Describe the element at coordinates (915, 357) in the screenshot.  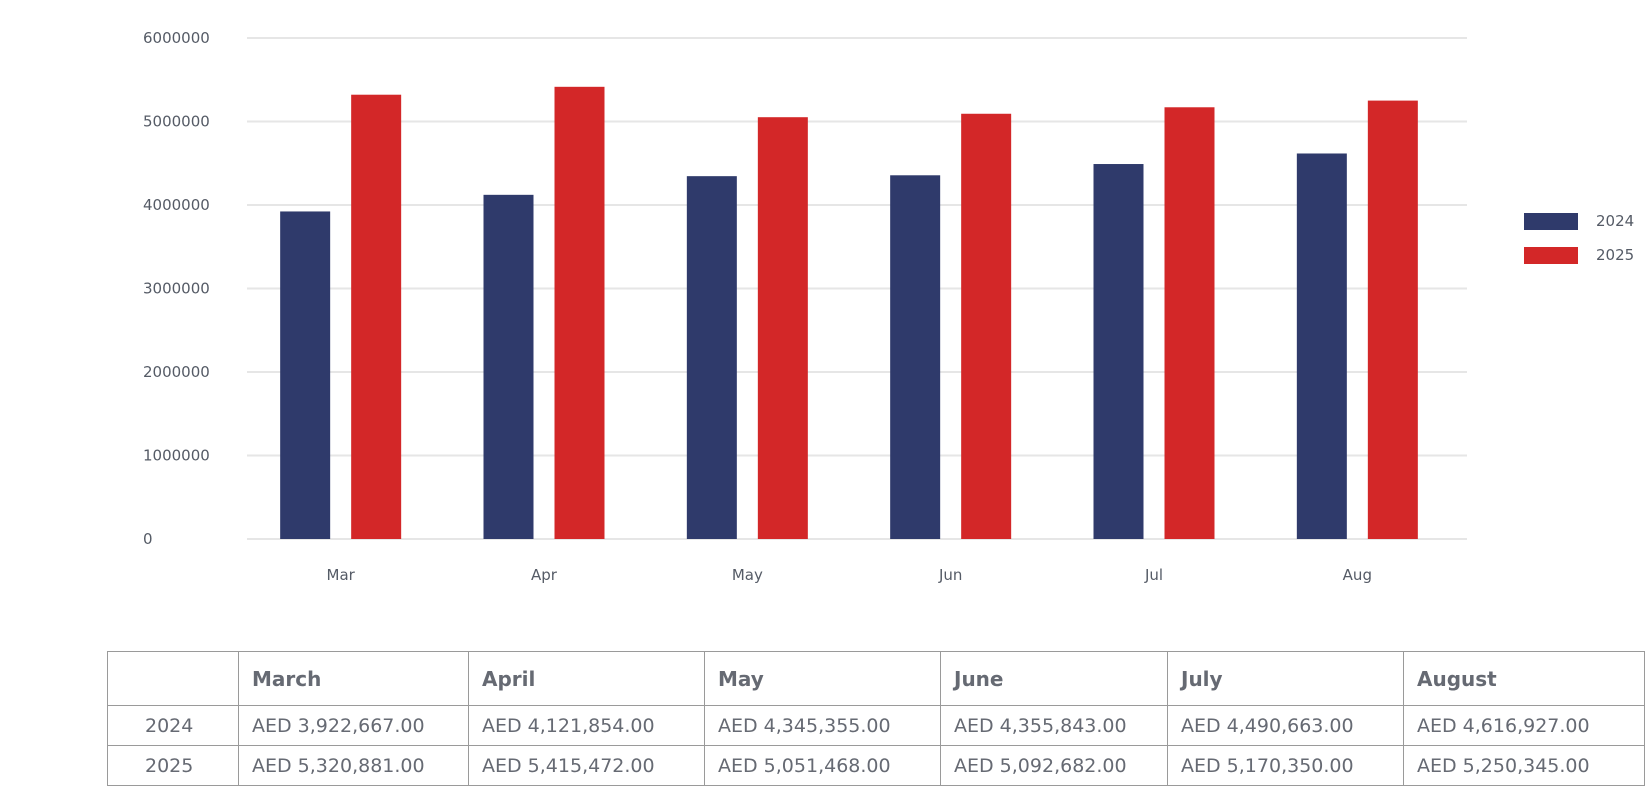
I see `bar-2024-Jun` at that location.